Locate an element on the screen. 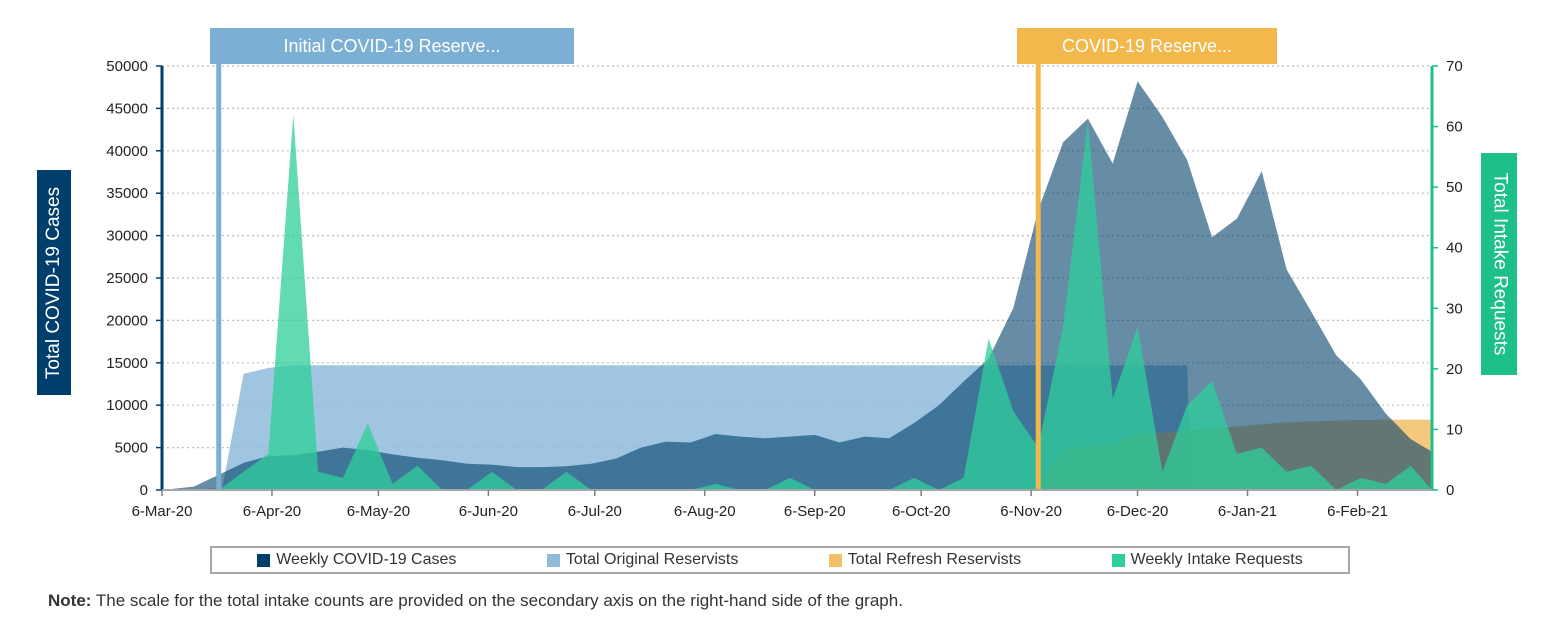 The height and width of the screenshot is (621, 1554). x-tick-label: 6-Apr-20 is located at coordinates (272, 511).